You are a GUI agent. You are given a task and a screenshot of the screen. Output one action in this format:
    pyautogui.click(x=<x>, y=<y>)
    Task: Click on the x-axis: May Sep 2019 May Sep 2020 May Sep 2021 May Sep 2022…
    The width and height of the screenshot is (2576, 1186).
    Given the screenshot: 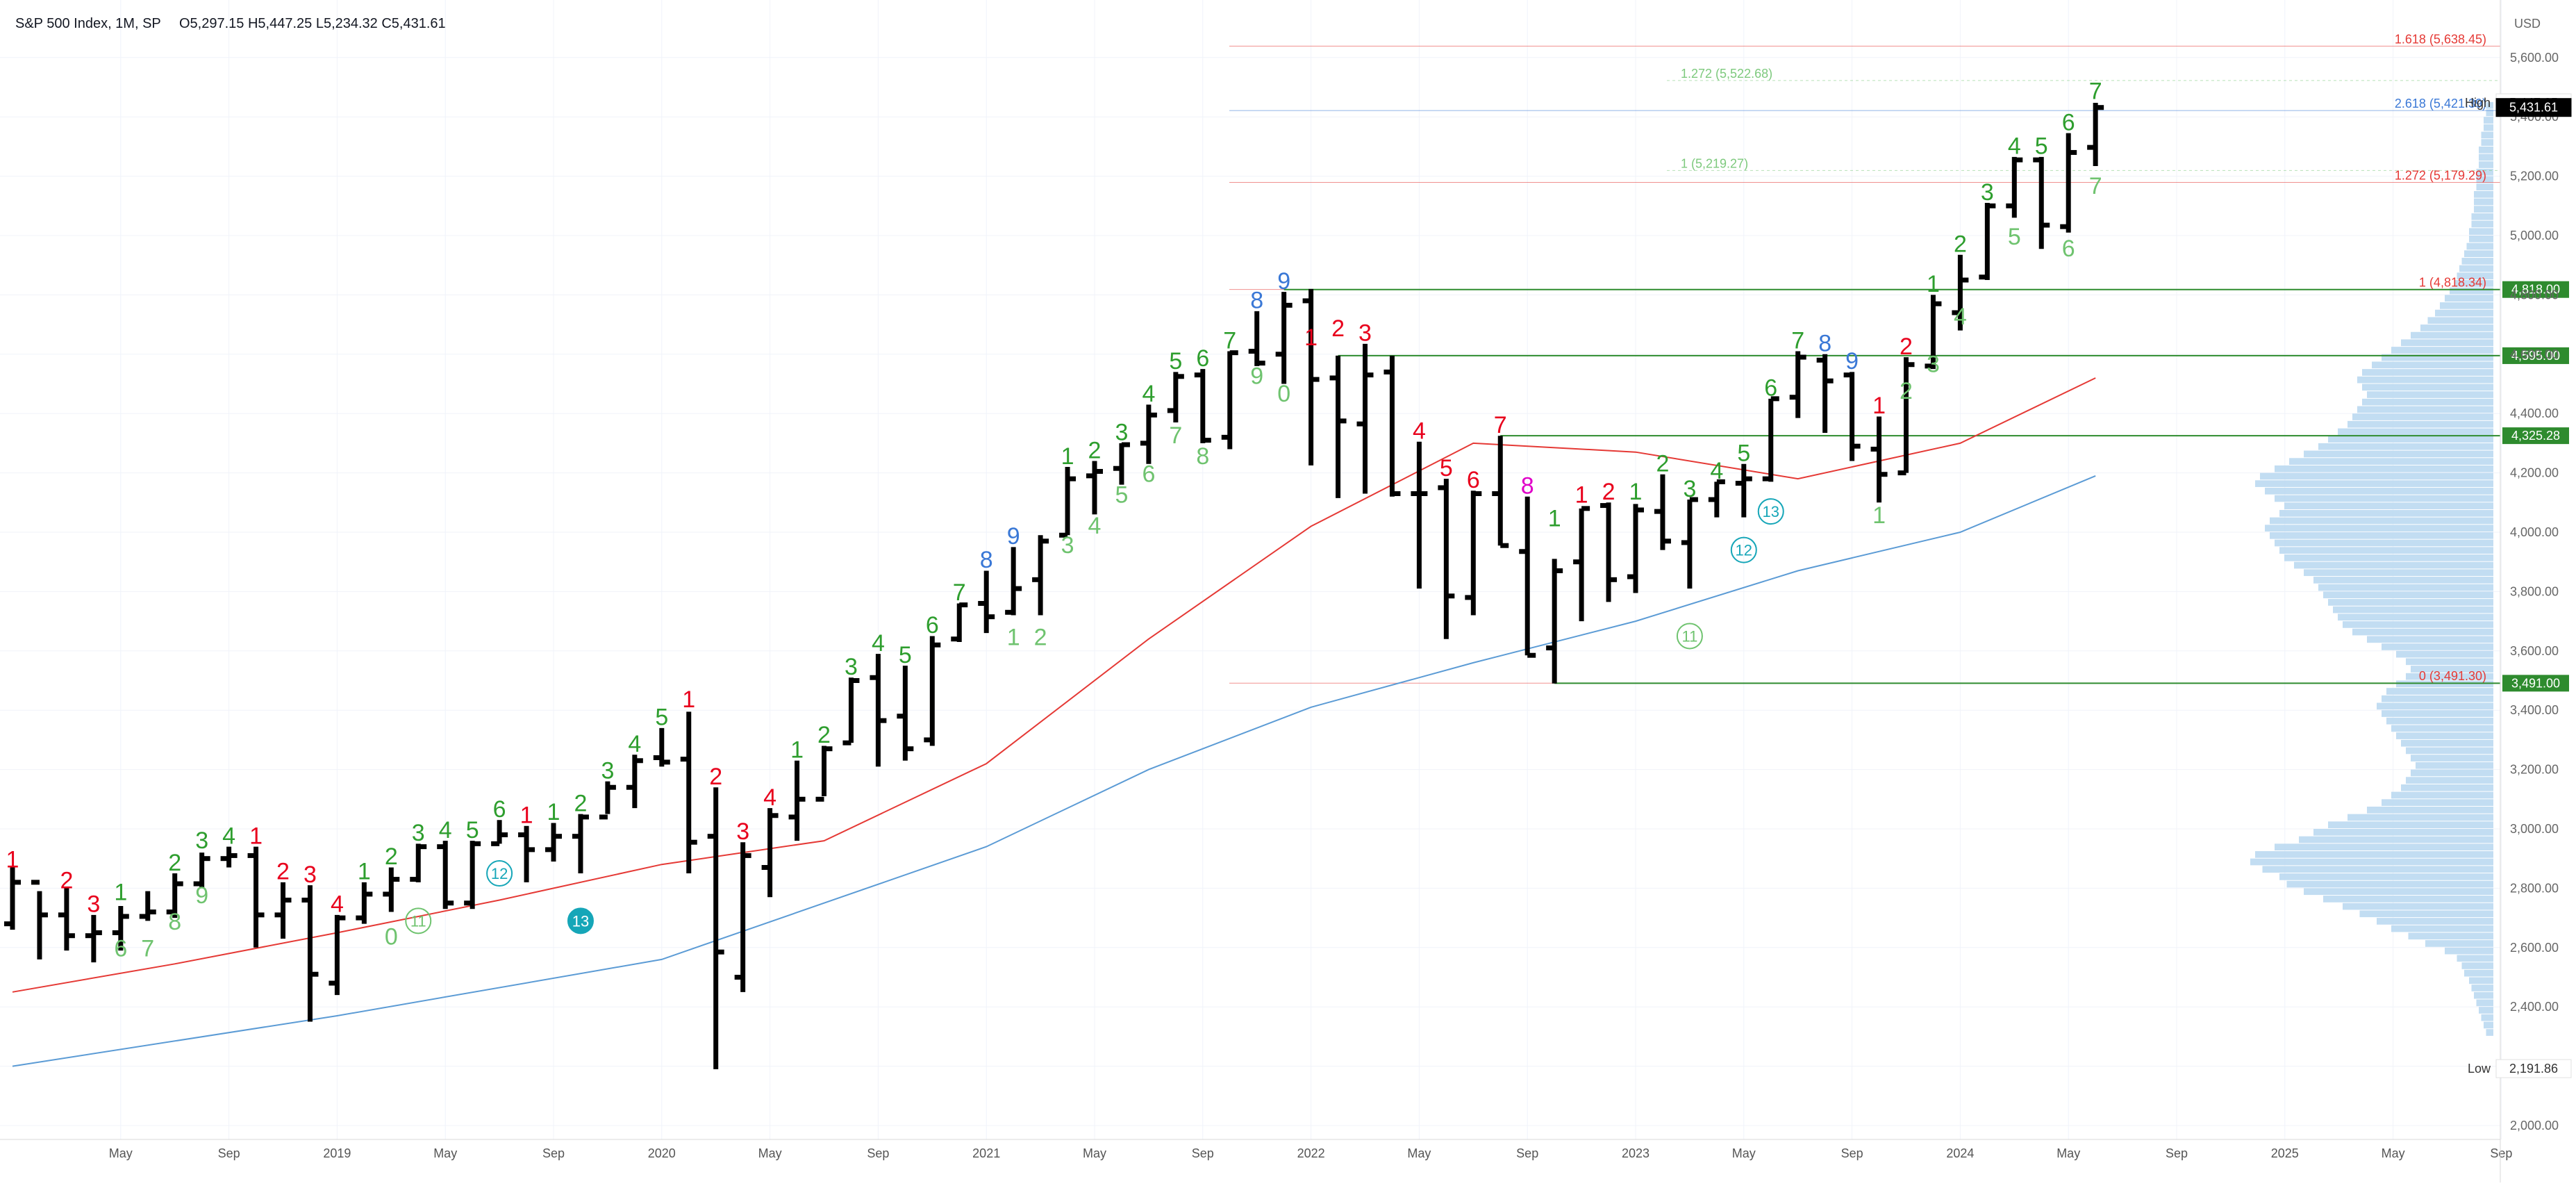 What is the action you would take?
    pyautogui.click(x=1256, y=1149)
    